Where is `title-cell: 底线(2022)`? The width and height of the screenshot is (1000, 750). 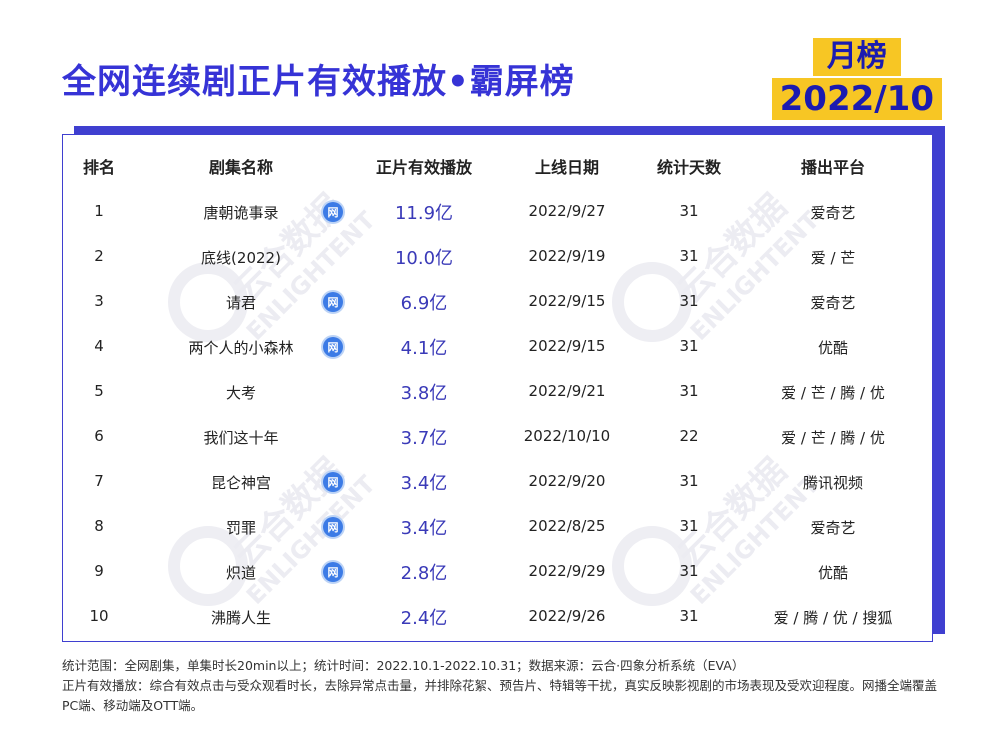 title-cell: 底线(2022) is located at coordinates (241, 258).